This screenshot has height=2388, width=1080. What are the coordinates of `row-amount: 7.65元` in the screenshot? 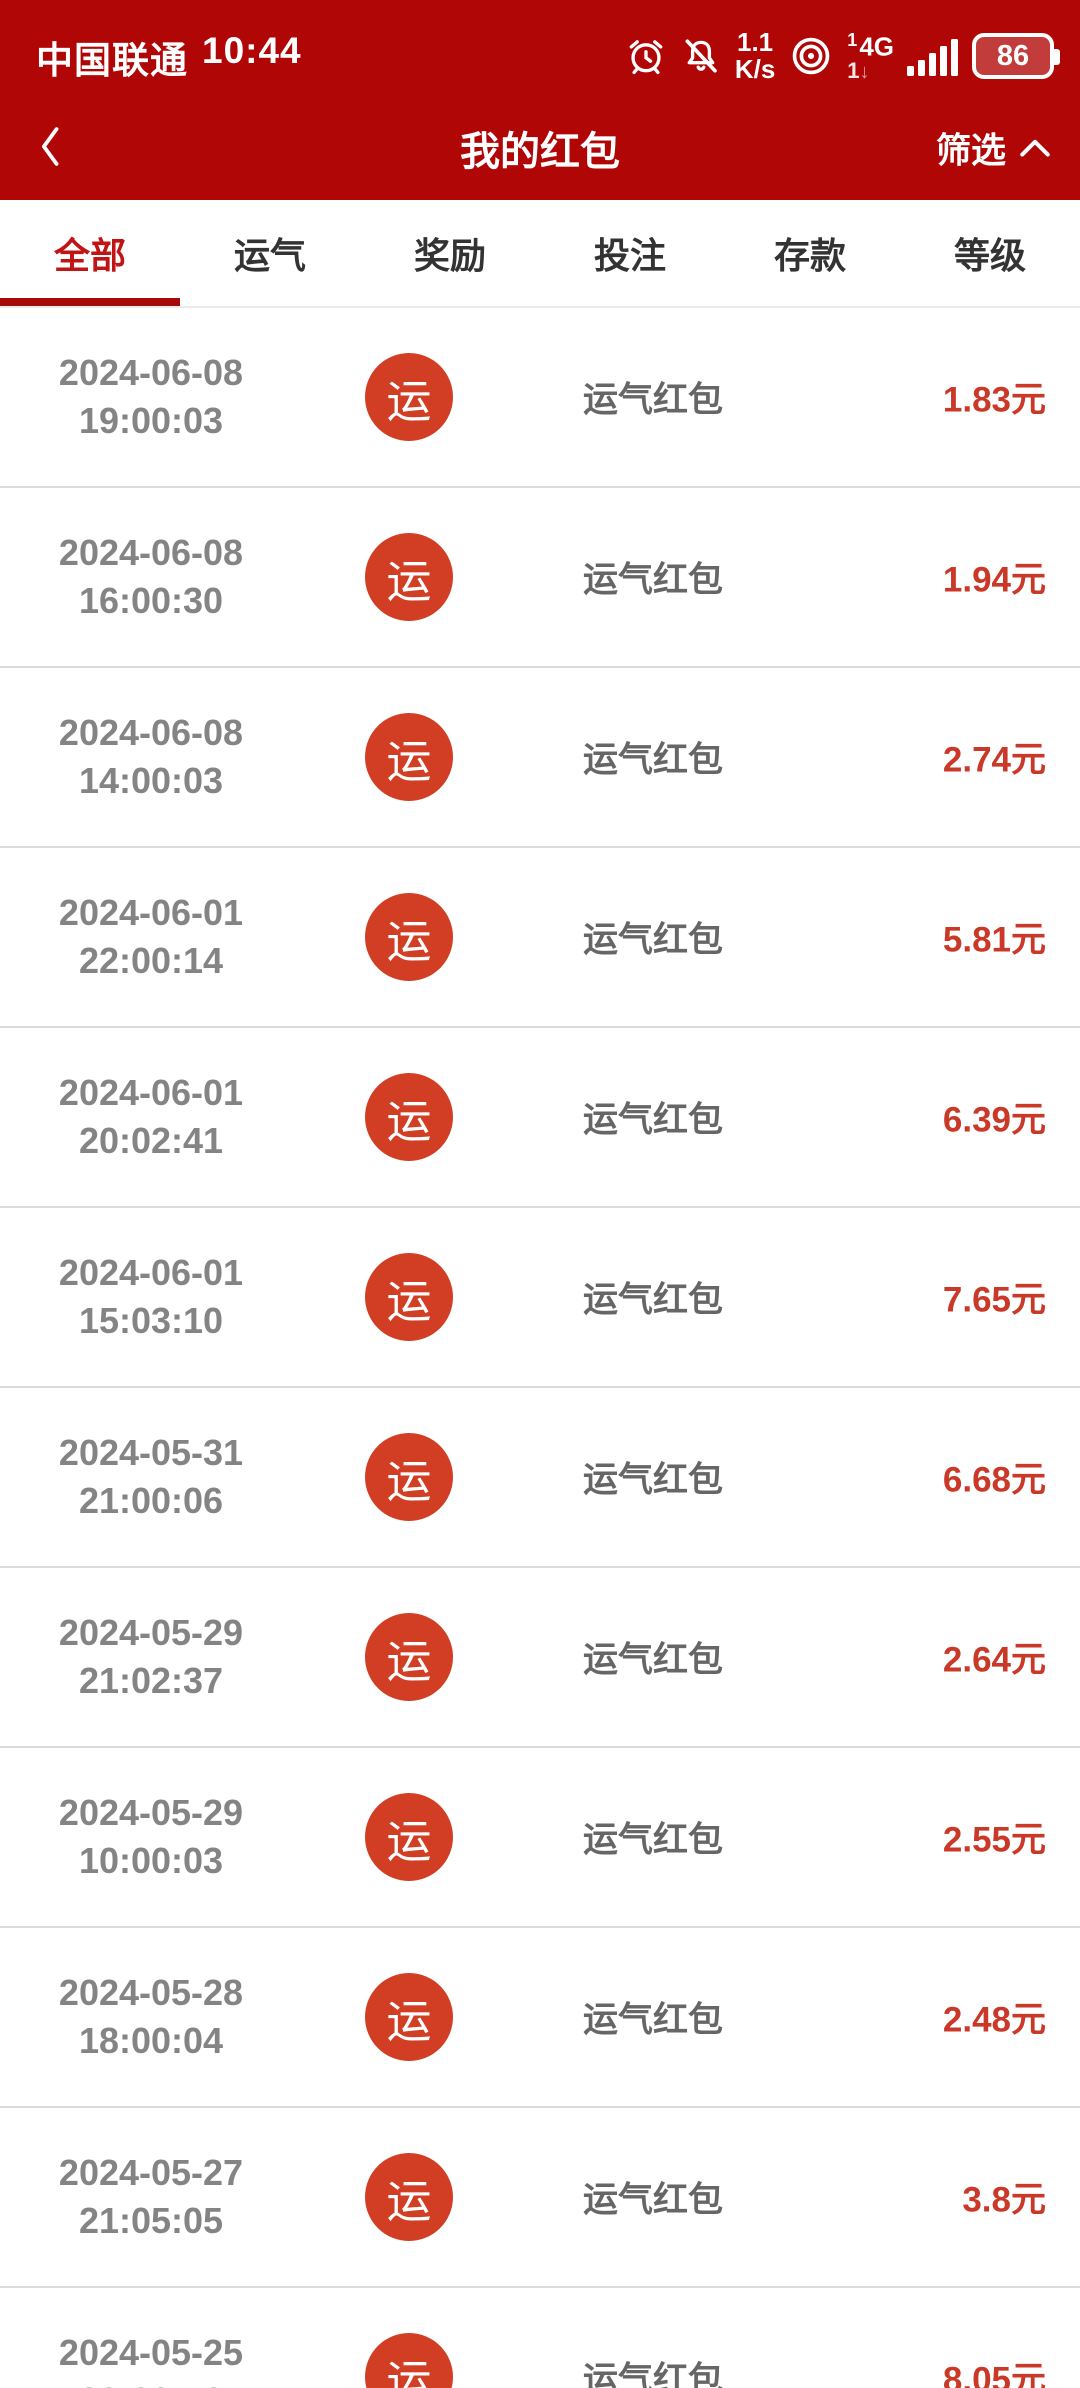 It's located at (994, 1300).